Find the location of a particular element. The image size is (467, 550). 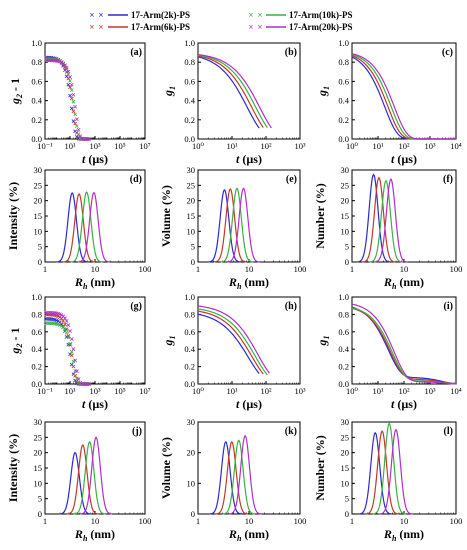

legend-label: 17-Arm(10k)-PS is located at coordinates (321, 15).